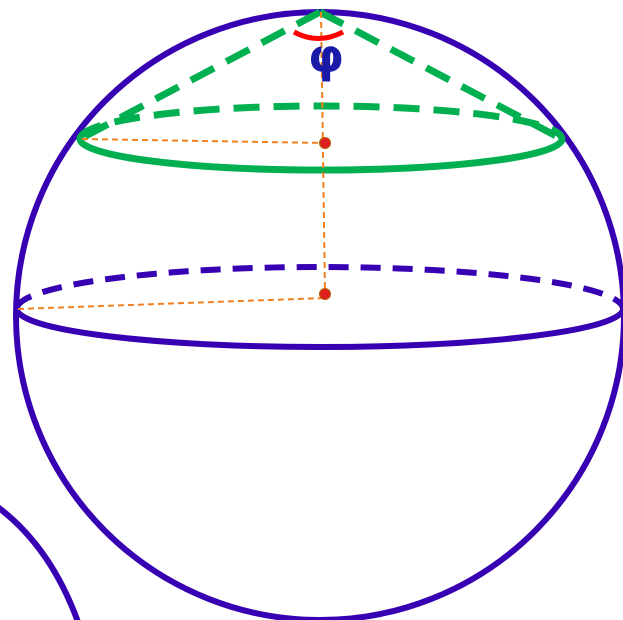 Image resolution: width=623 pixels, height=620 pixels. What do you see at coordinates (318, 35) in the screenshot?
I see `apex-angle-arc` at bounding box center [318, 35].